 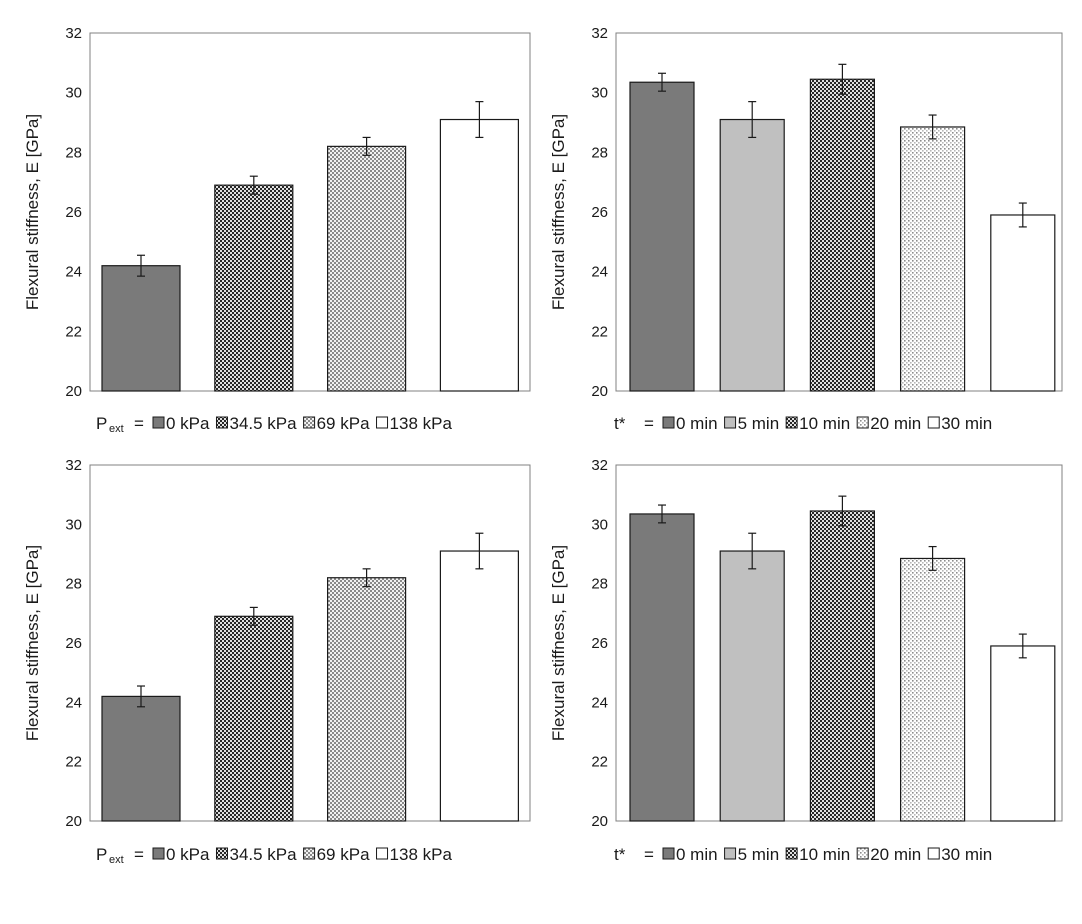 I want to click on y-tick-label: 26, so click(x=73, y=643).